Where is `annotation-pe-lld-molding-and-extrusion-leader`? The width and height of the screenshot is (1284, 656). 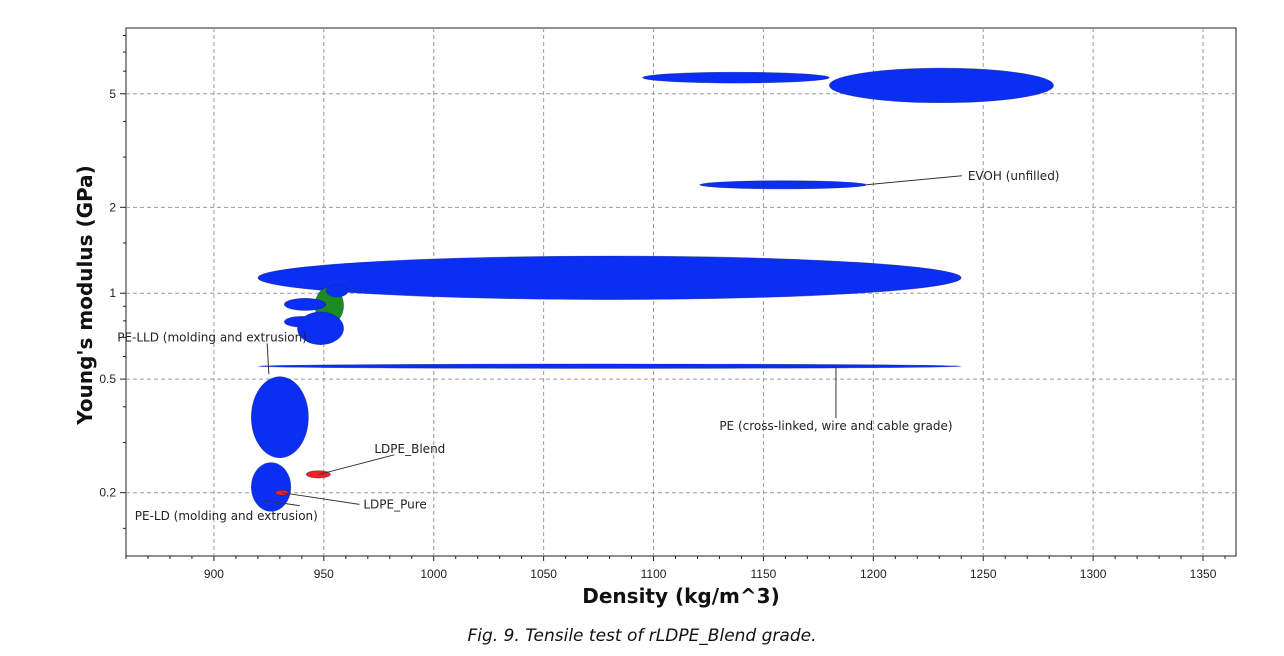 annotation-pe-lld-molding-and-extrusion-leader is located at coordinates (268, 359).